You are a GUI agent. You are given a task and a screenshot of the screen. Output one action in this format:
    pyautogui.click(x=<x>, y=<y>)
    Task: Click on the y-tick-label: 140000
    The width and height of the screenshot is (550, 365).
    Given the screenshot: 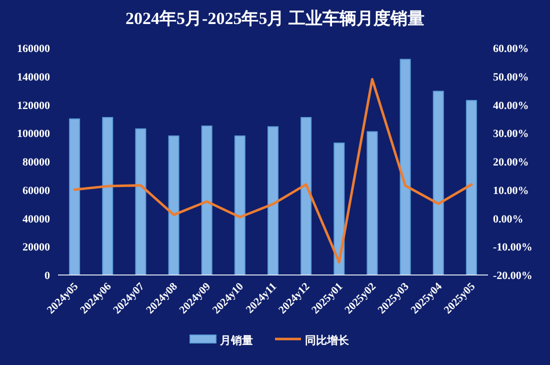 What is the action you would take?
    pyautogui.click(x=33, y=77)
    